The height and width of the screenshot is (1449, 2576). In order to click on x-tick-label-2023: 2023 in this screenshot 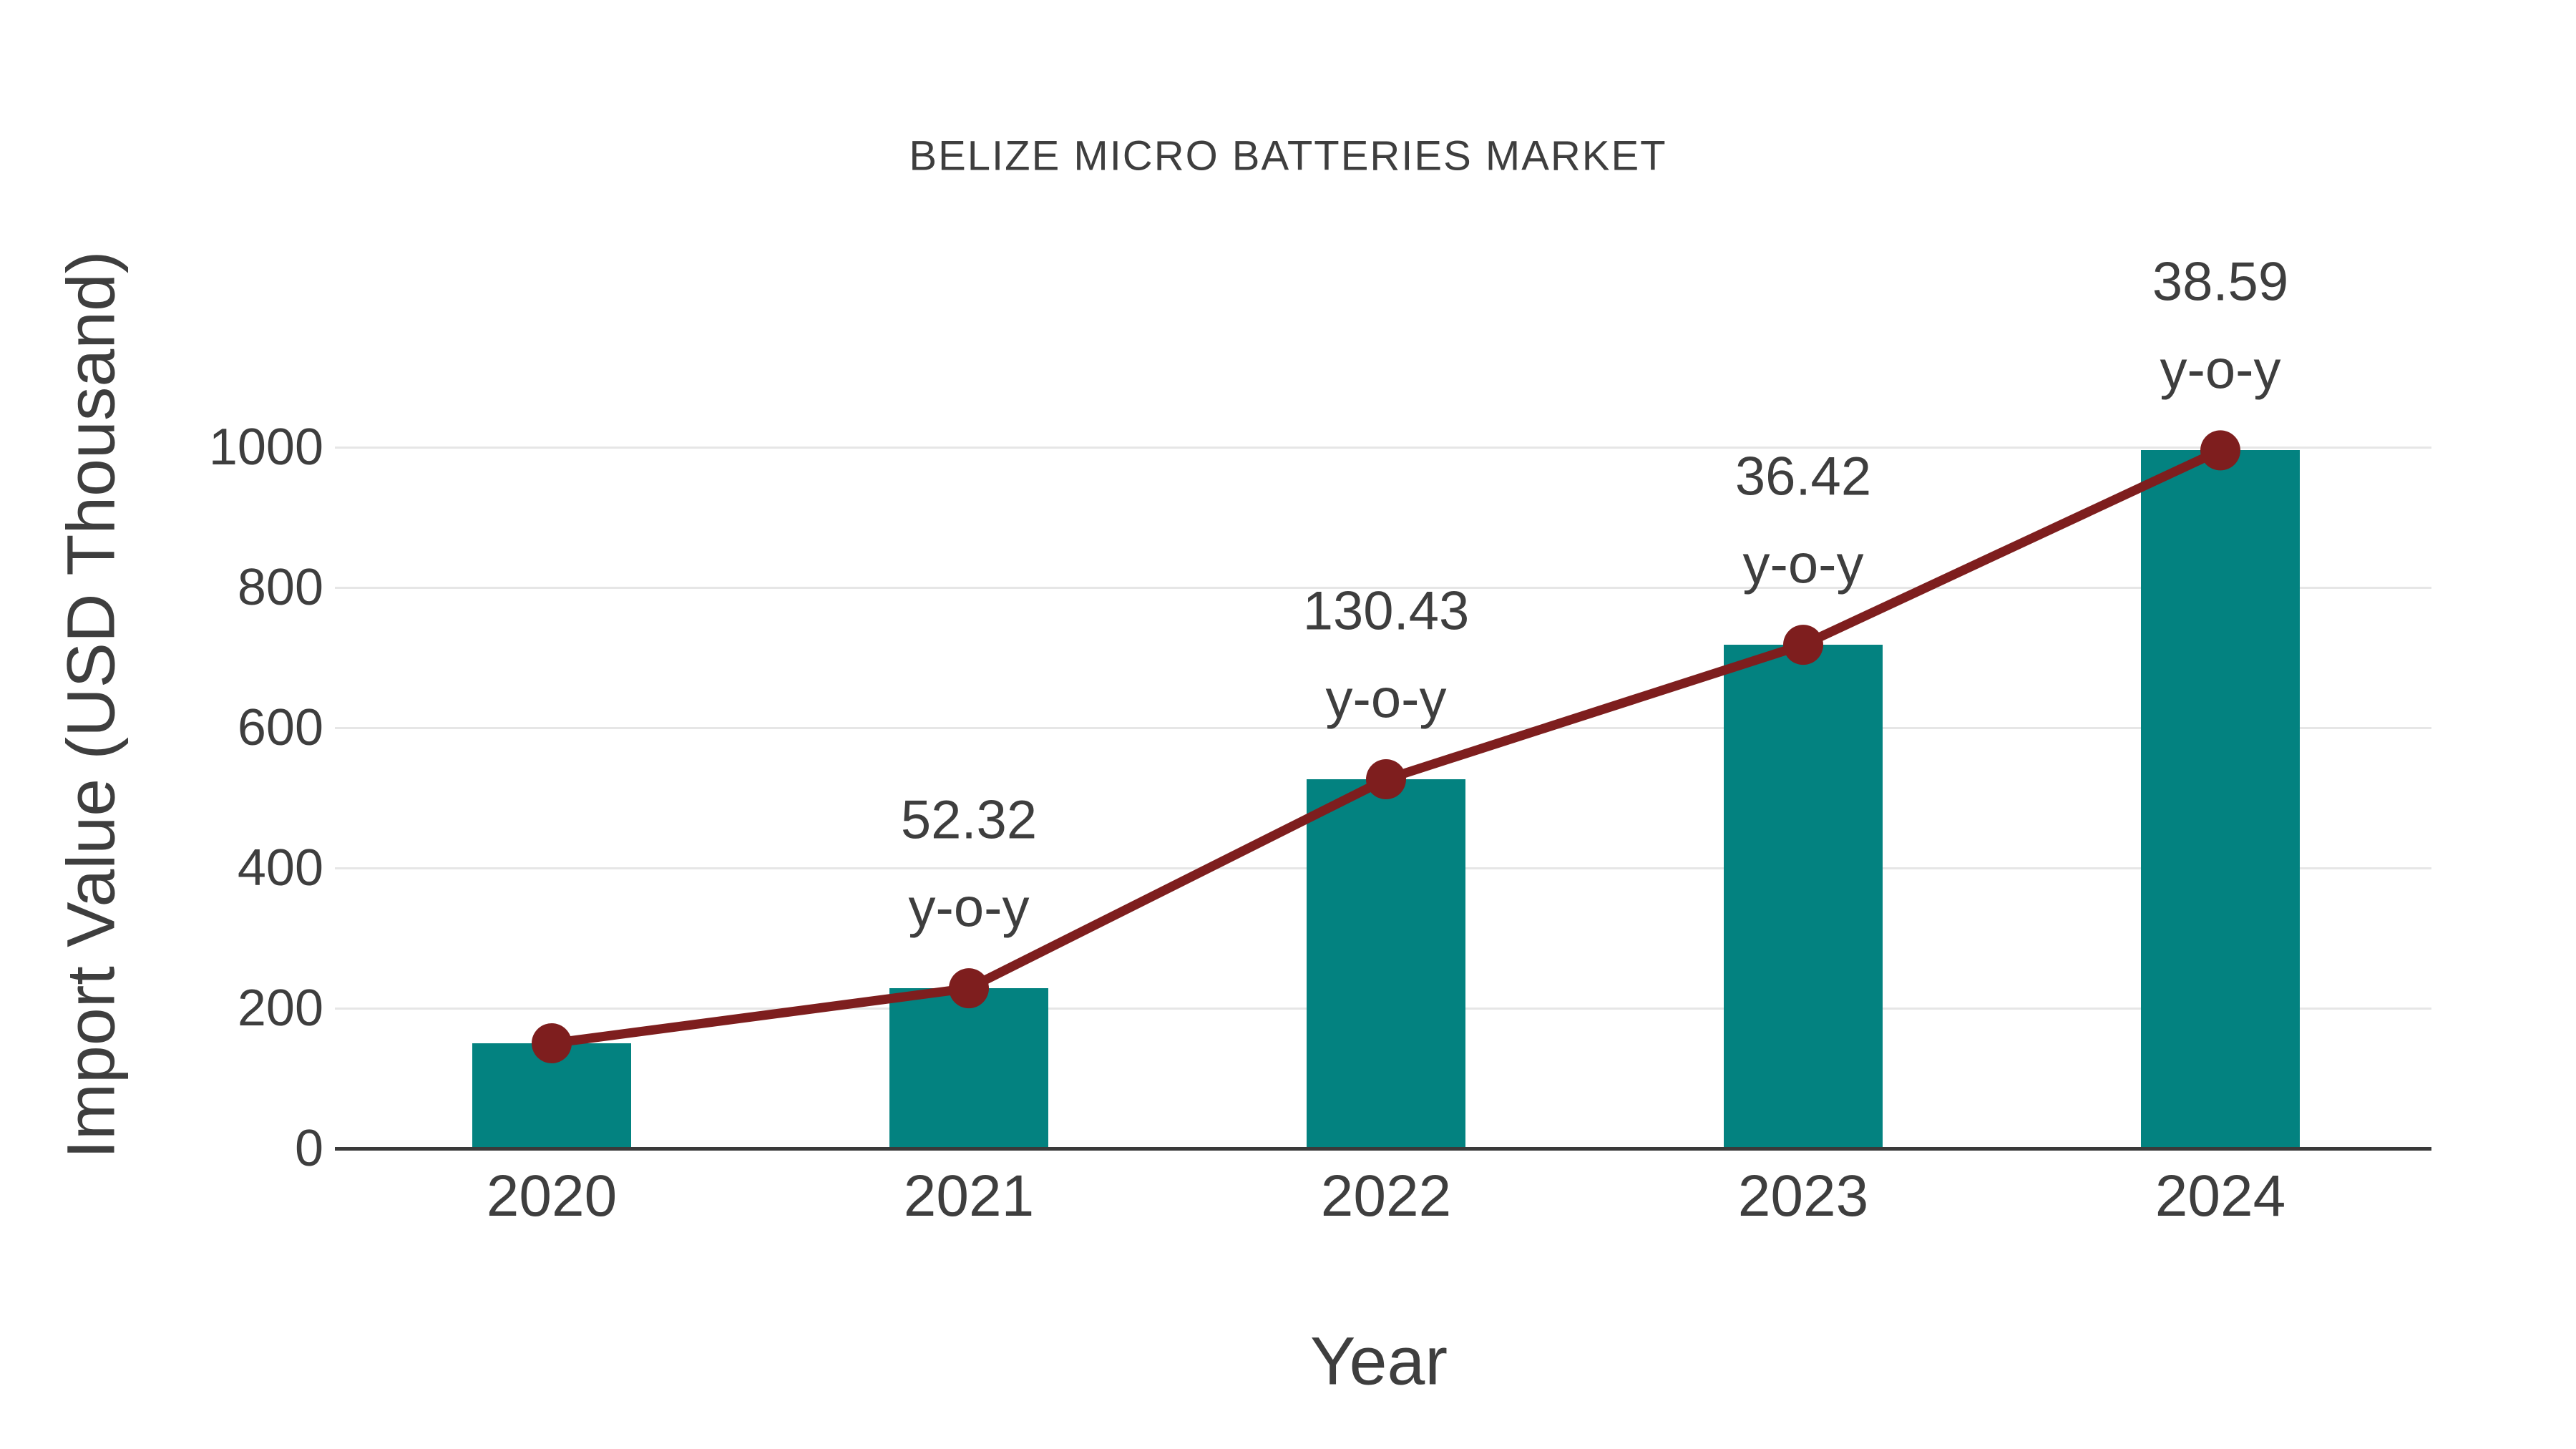, I will do `click(1803, 1196)`.